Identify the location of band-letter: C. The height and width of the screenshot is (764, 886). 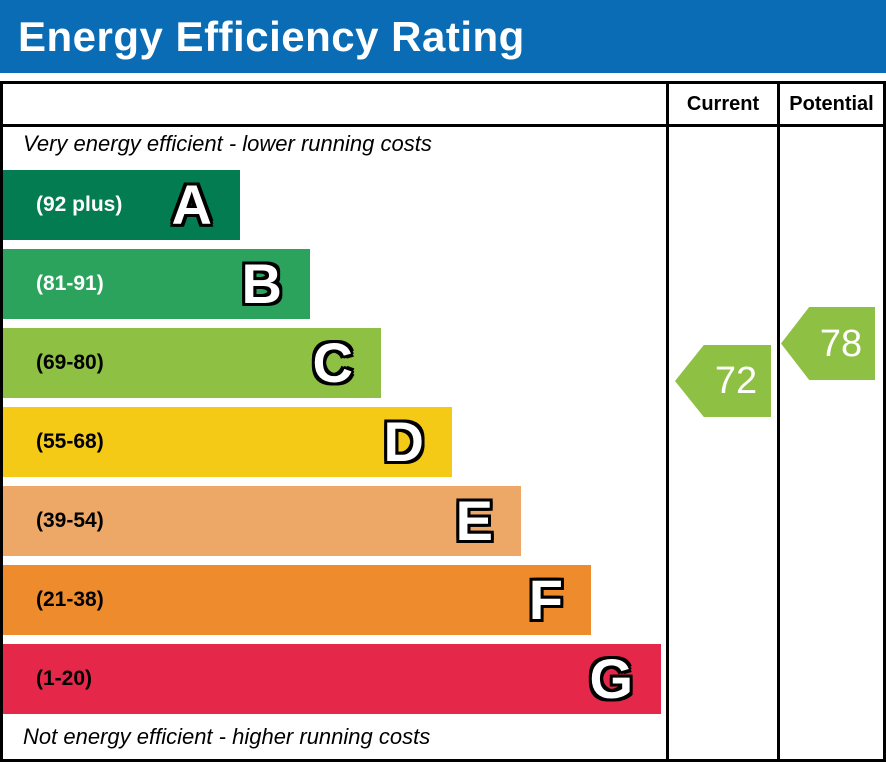
(332, 362).